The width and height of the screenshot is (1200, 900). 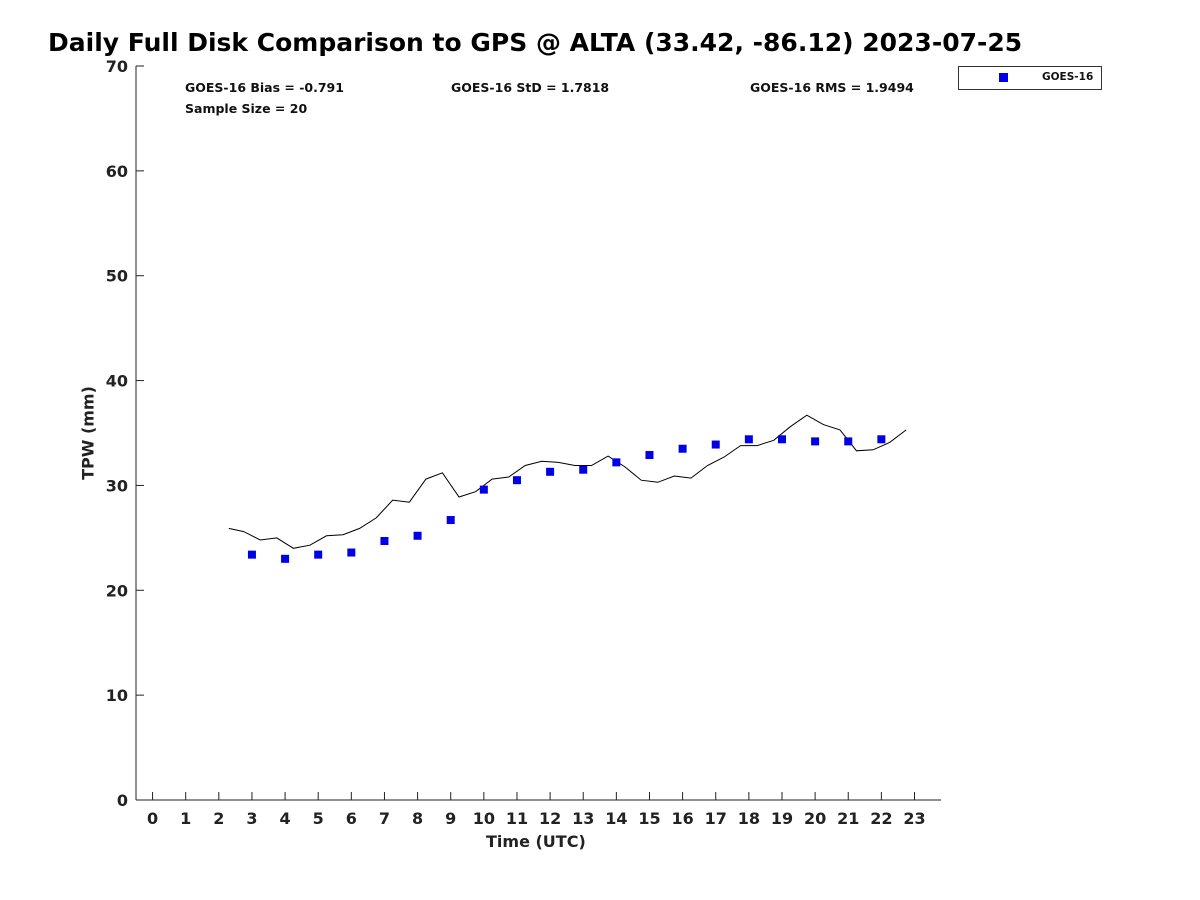 I want to click on x-tick-label: 3, so click(x=251, y=818).